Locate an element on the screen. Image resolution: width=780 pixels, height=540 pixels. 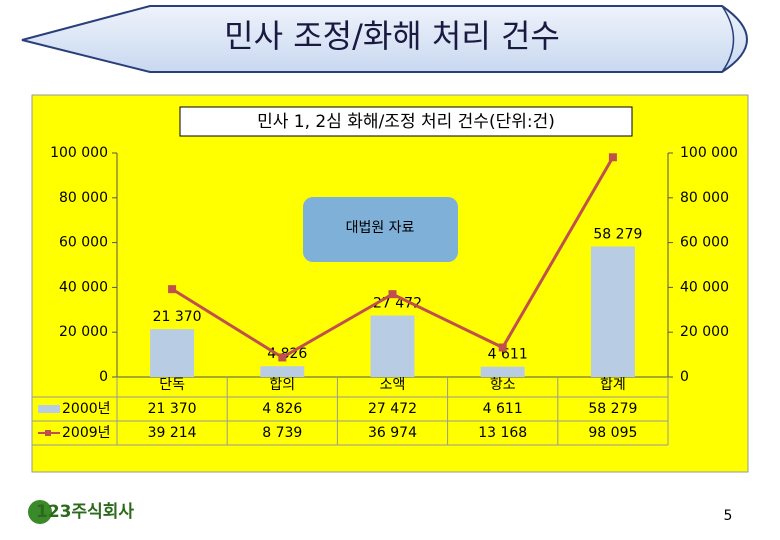
data-label: 58 279 is located at coordinates (617, 234).